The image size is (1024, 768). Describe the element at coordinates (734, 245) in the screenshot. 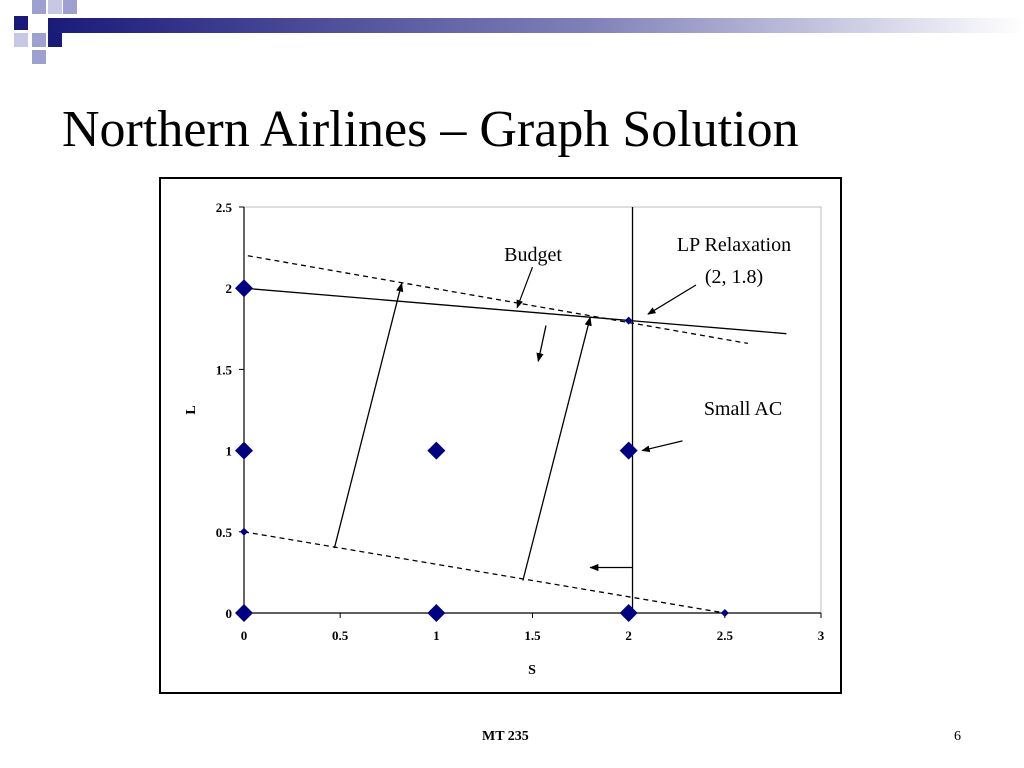

I see `annotation-label: LP Relaxation` at that location.